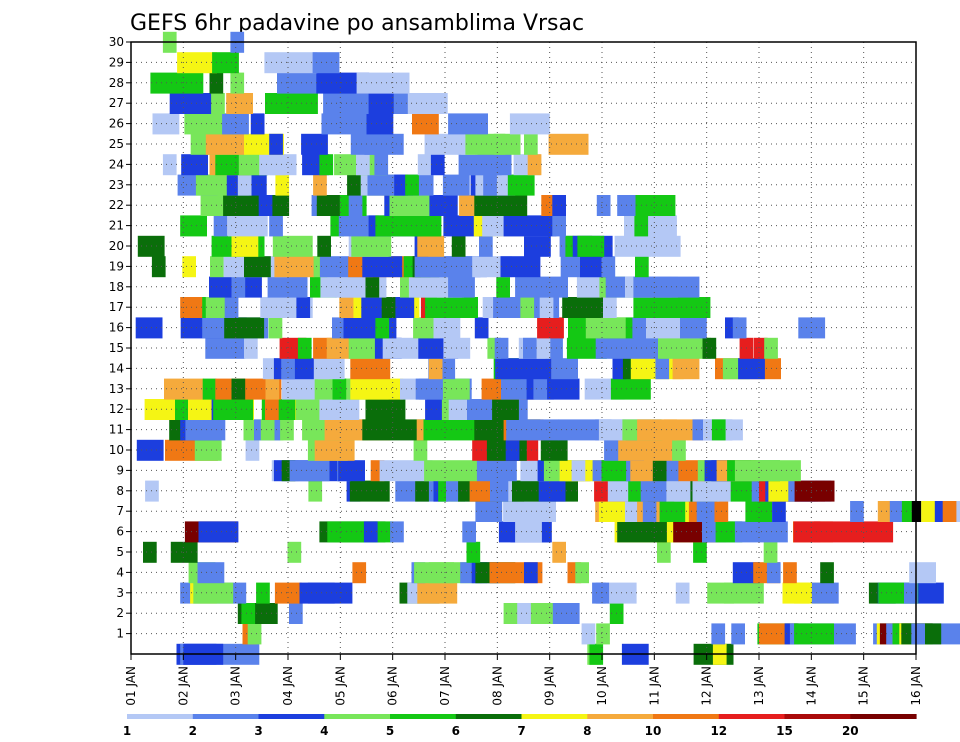 The width and height of the screenshot is (960, 742). Describe the element at coordinates (116, 62) in the screenshot. I see `y-tick-label: 29` at that location.